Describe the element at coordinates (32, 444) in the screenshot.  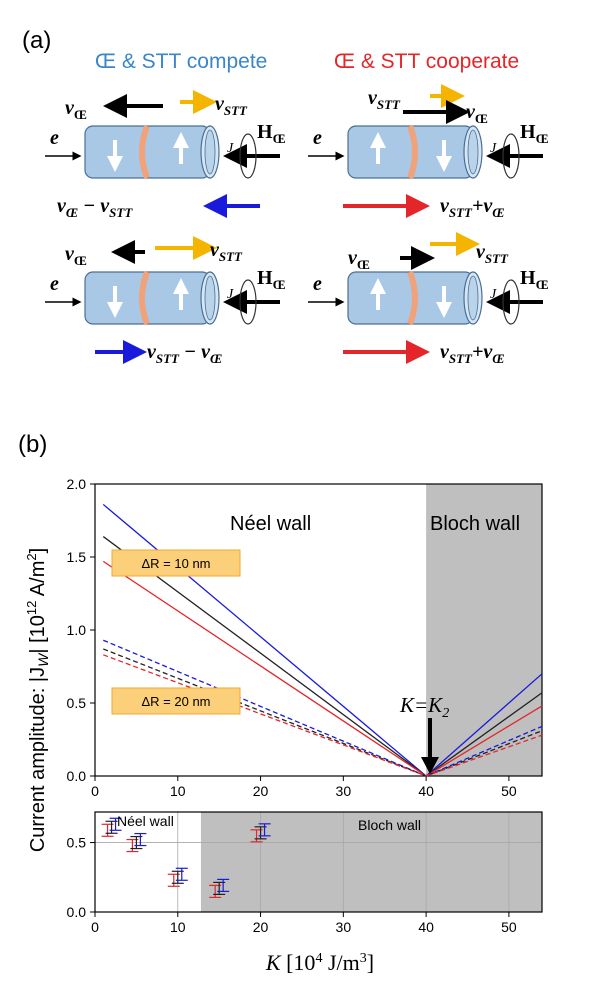
I see `panel-b-label: (b)` at that location.